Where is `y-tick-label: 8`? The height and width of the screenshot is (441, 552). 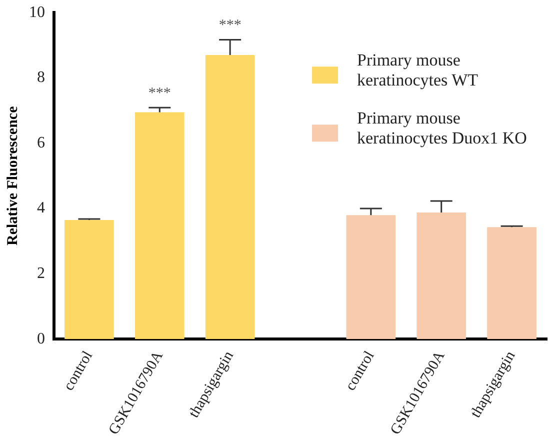
y-tick-label: 8 is located at coordinates (41, 77).